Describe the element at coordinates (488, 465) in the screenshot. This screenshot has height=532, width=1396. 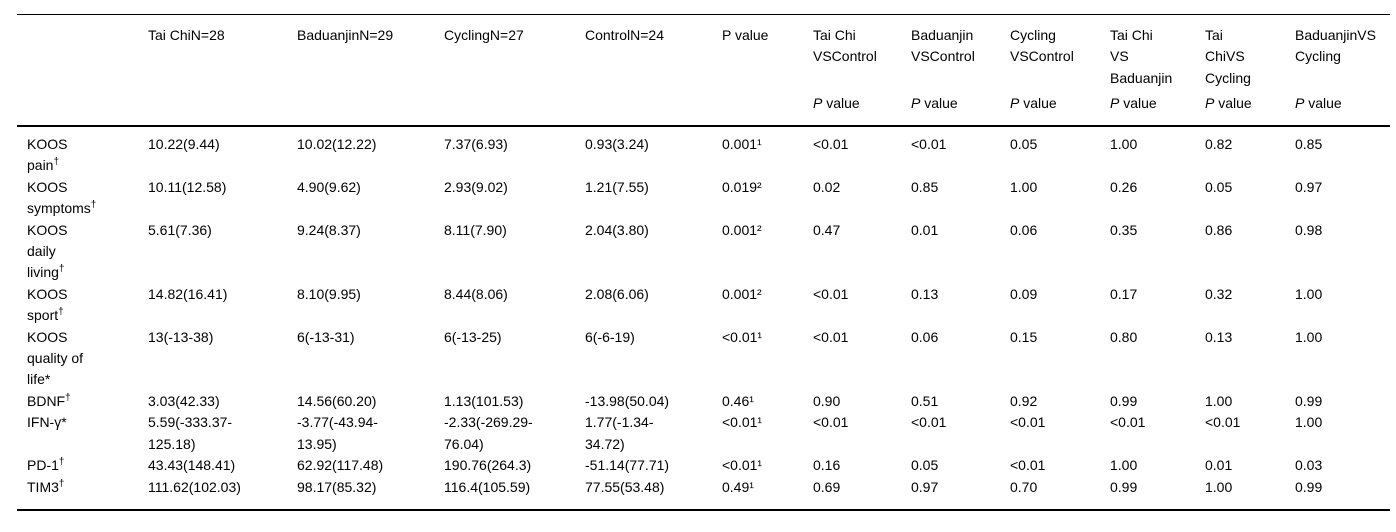
I see `table-cell: 190.76(264.3)` at that location.